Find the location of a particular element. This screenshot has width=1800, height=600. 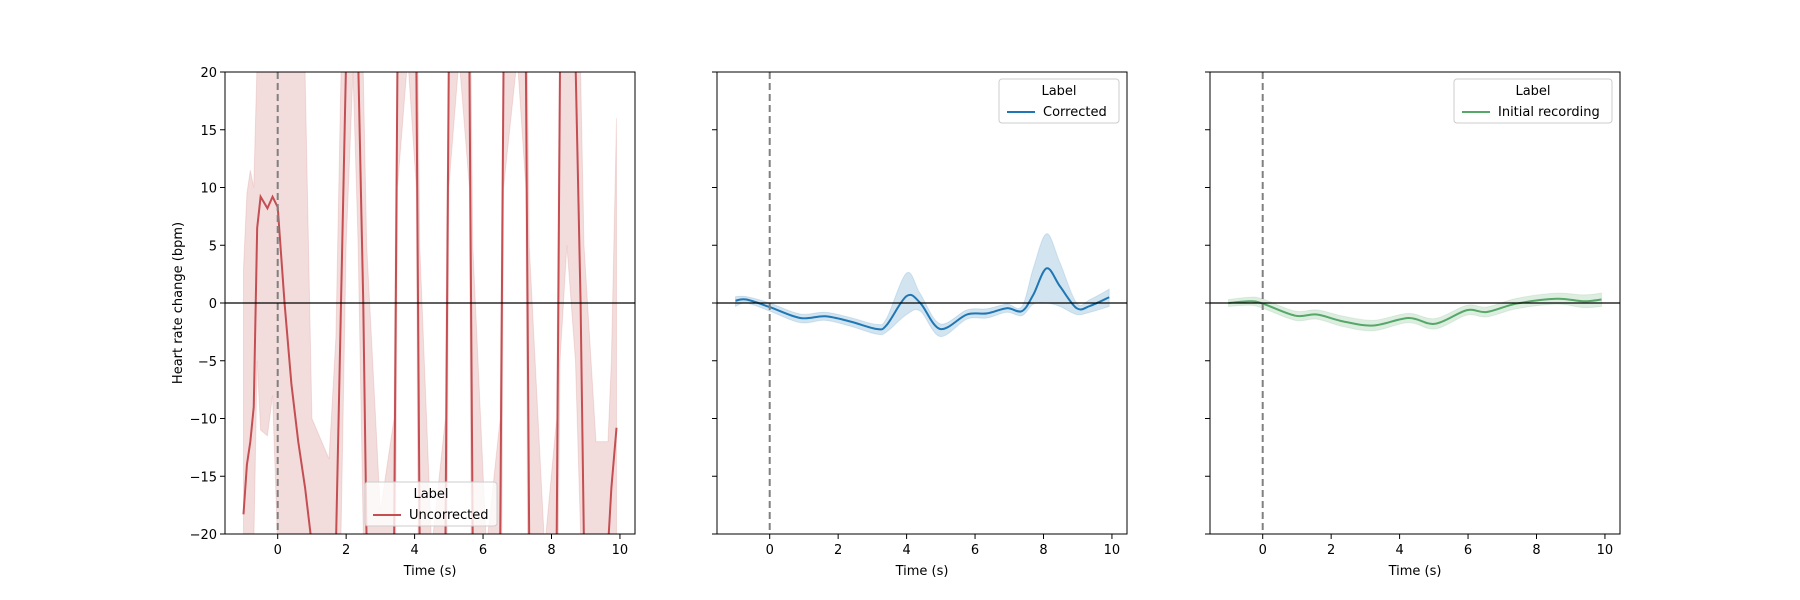

legend-box is located at coordinates (1533, 101).